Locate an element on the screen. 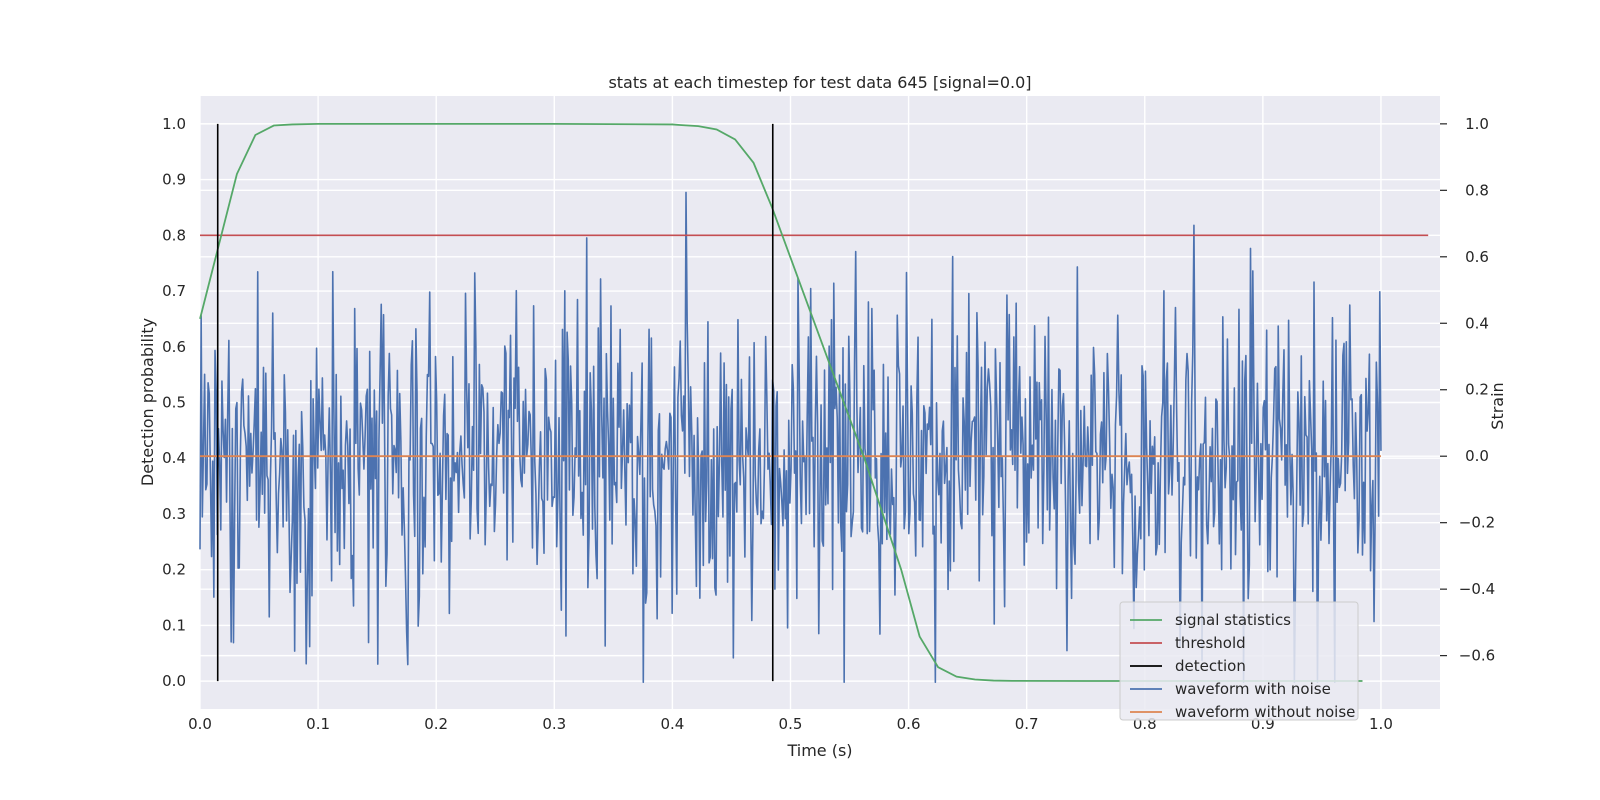 This screenshot has width=1600, height=800. y-tick-label: 0.3 is located at coordinates (174, 514).